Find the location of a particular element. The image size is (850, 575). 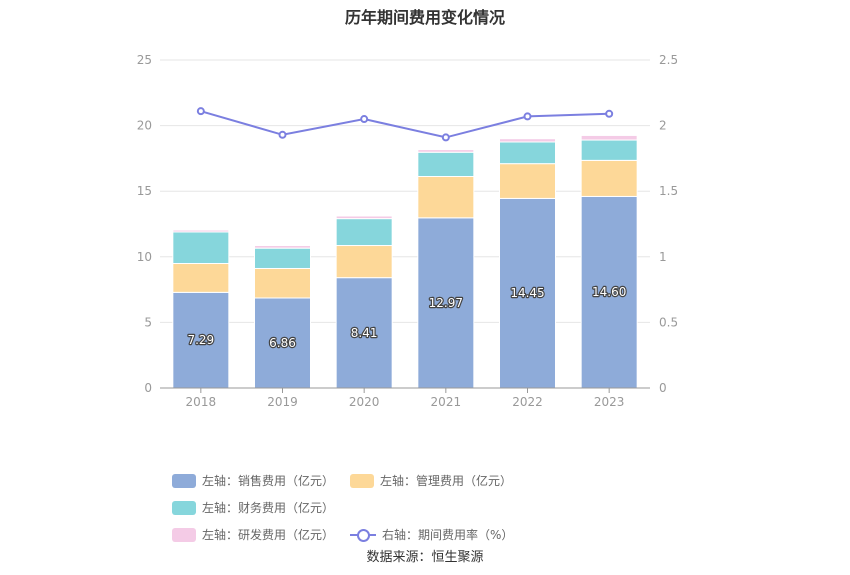

legend-item: 左轴：研发费用（亿元） is located at coordinates (253, 534).